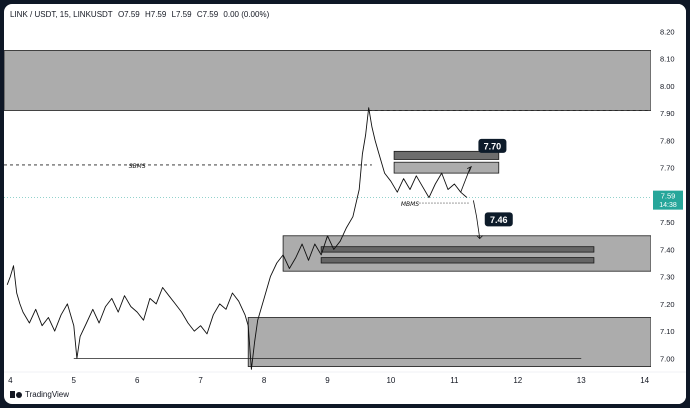 The height and width of the screenshot is (408, 690). Describe the element at coordinates (137, 166) in the screenshot. I see `level-label: SBMS` at that location.